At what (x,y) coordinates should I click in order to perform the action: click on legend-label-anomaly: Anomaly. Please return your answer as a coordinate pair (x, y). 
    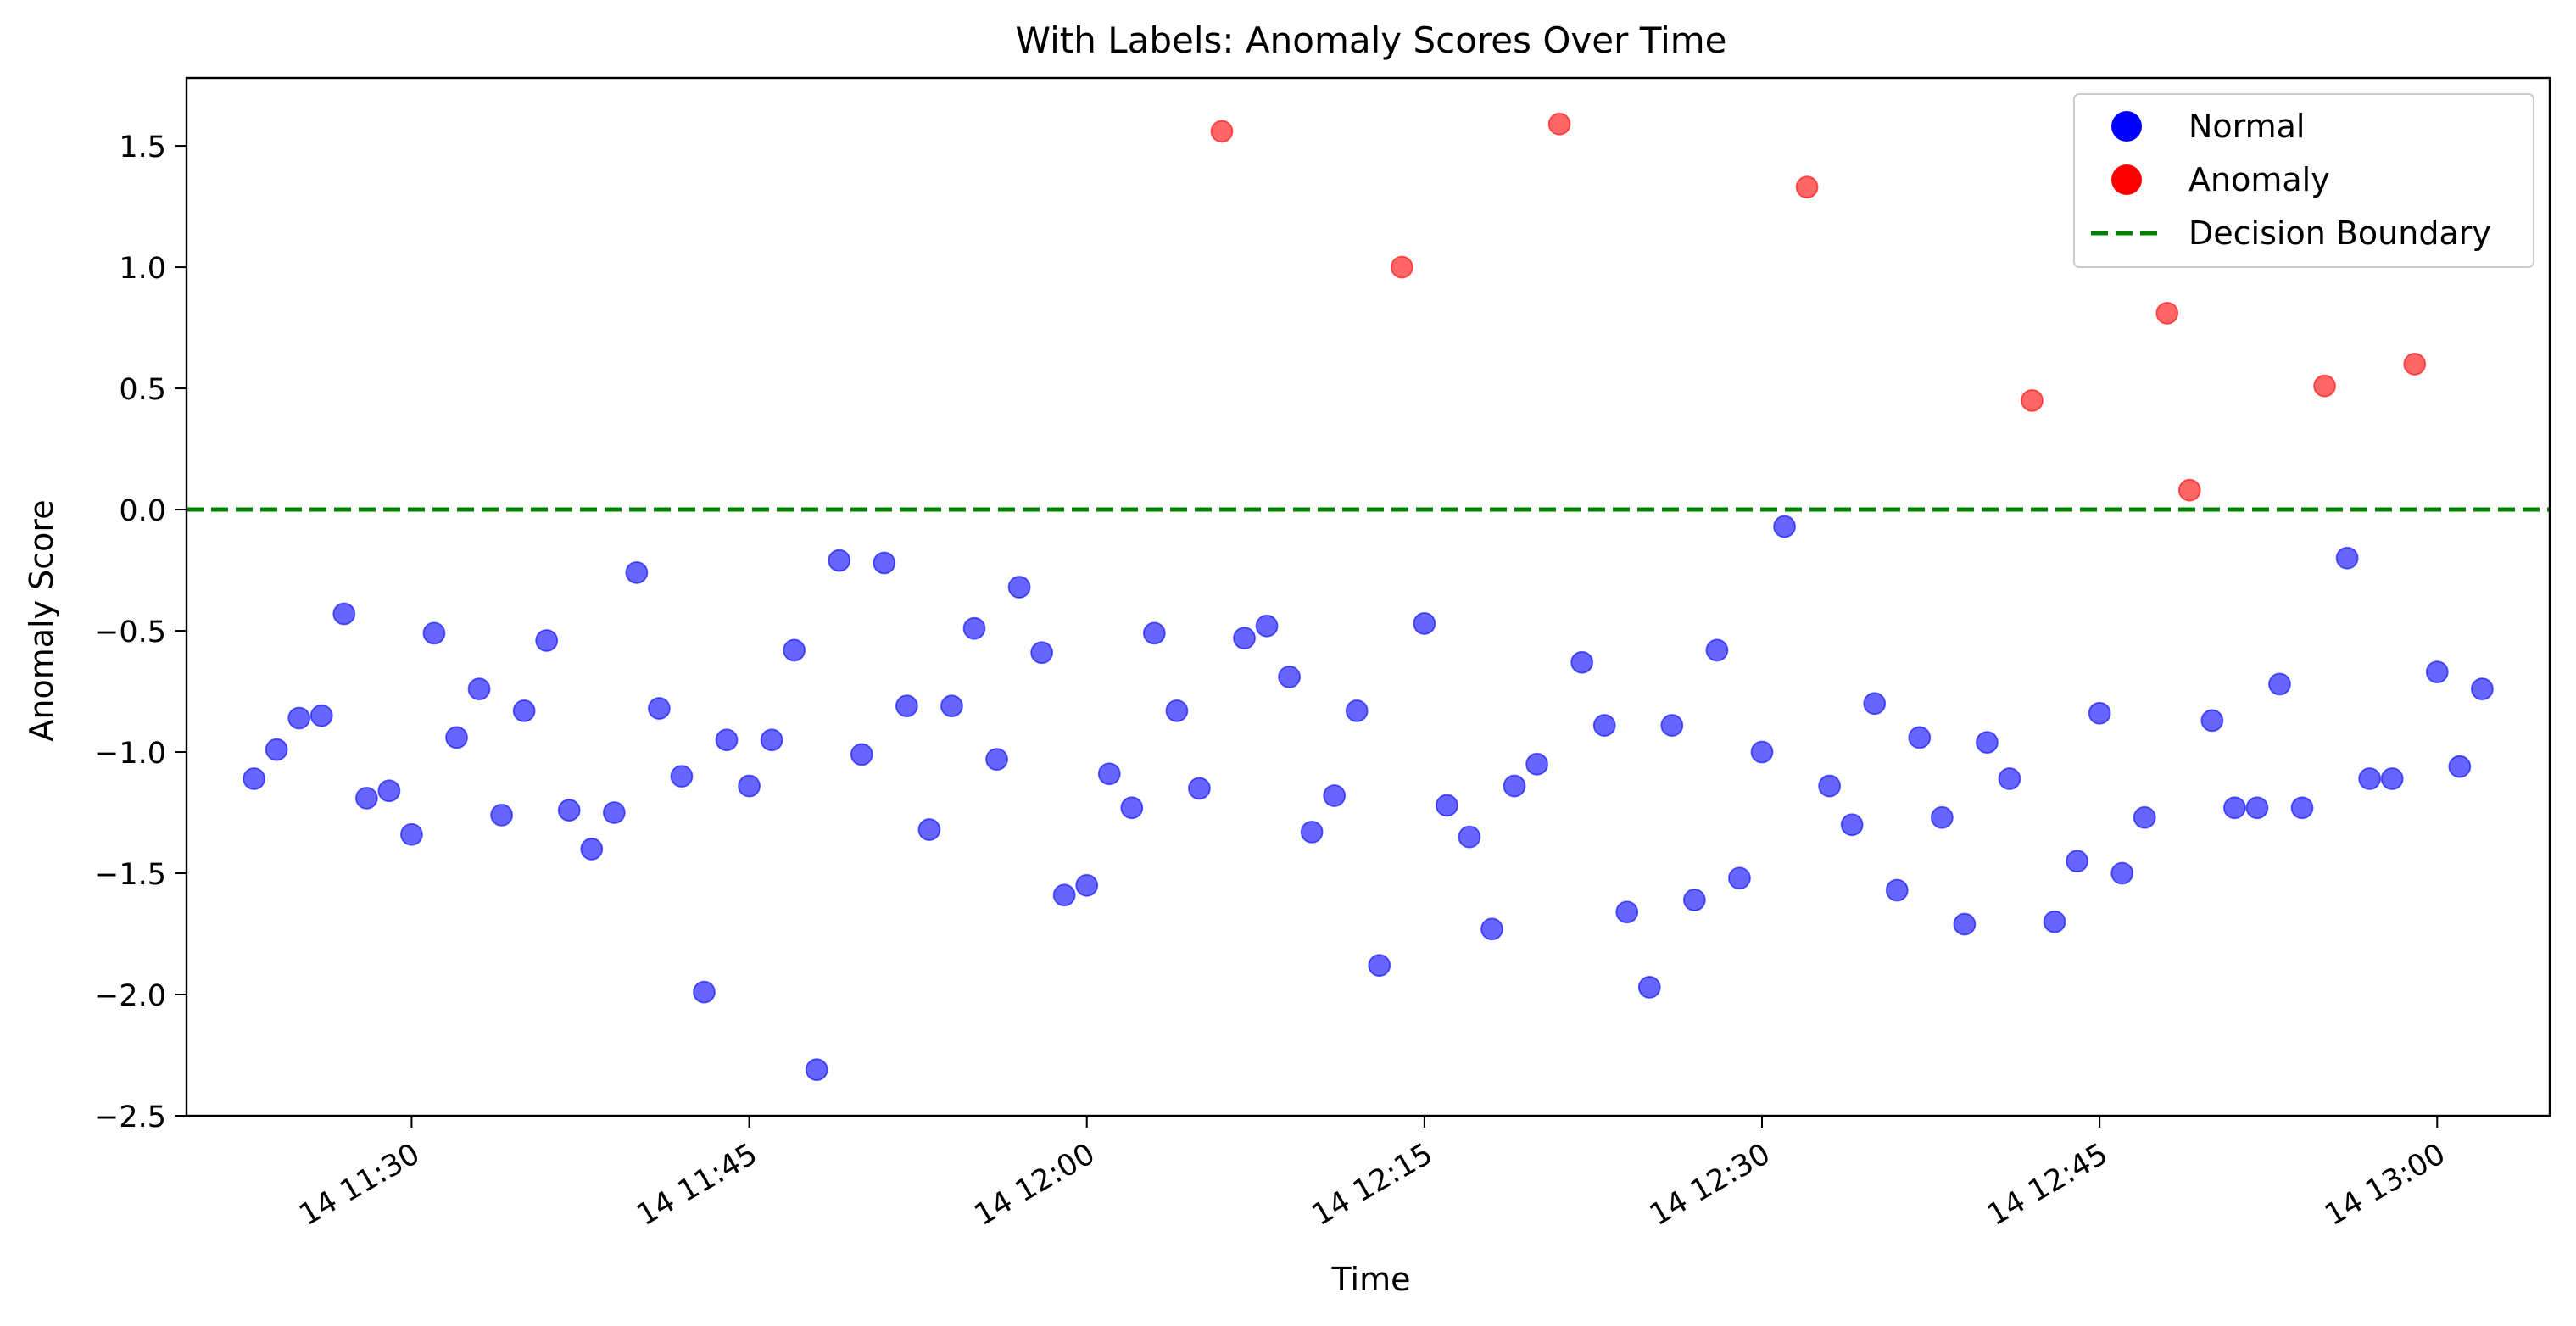
    Looking at the image, I should click on (2259, 179).